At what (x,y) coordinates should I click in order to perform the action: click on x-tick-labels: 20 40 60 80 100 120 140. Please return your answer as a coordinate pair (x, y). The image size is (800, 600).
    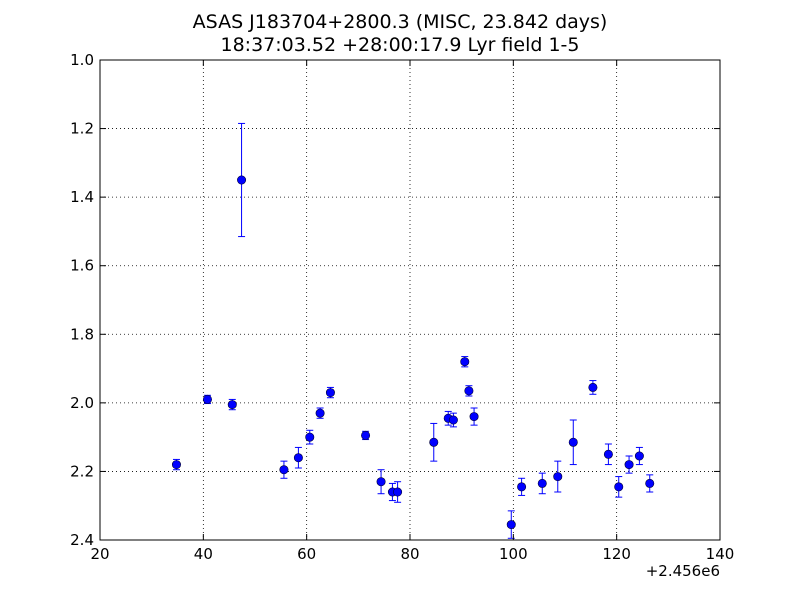
    Looking at the image, I should click on (412, 554).